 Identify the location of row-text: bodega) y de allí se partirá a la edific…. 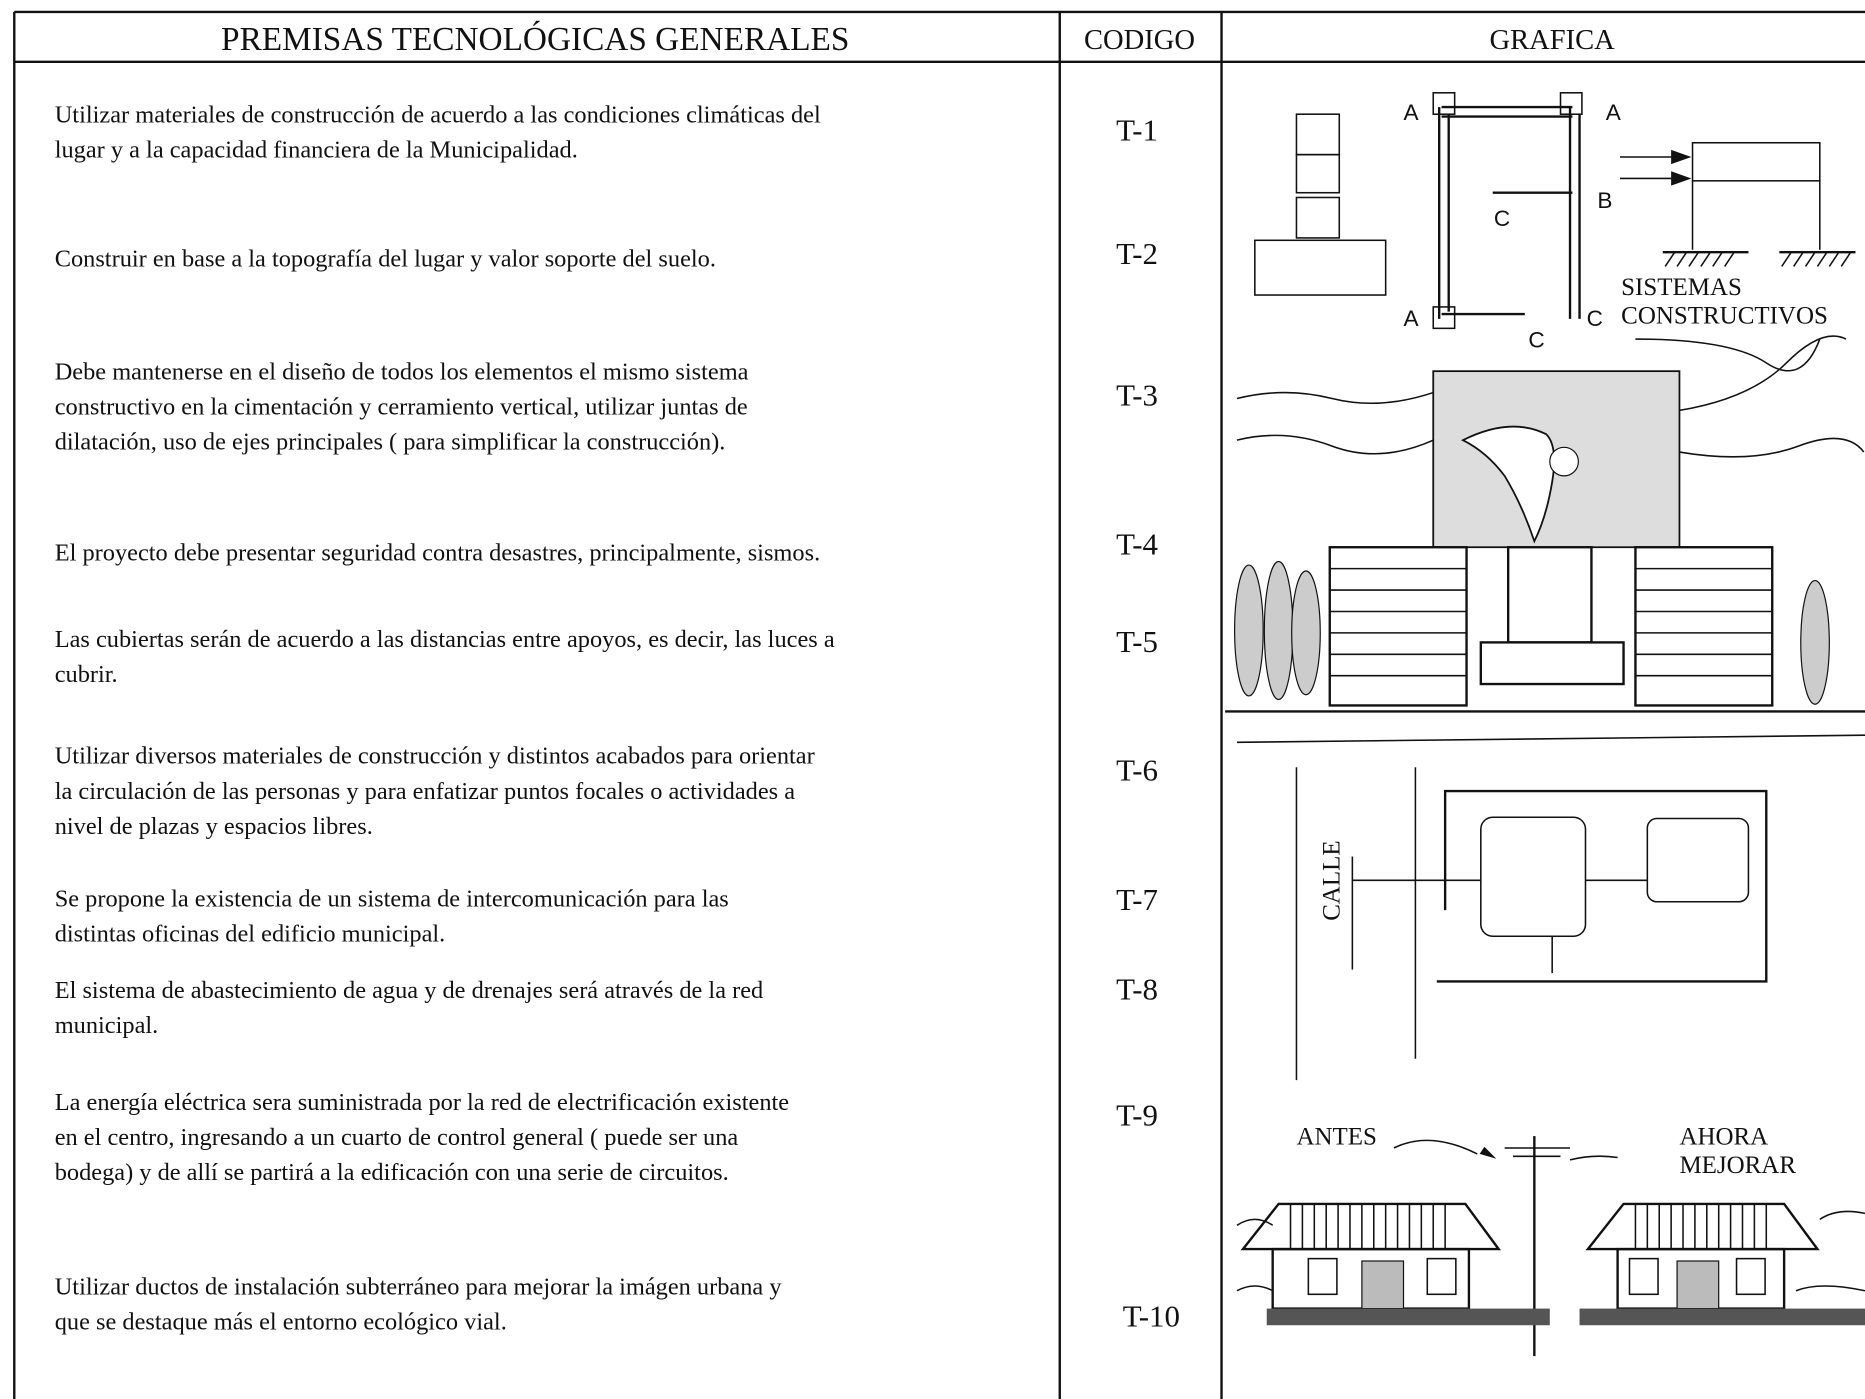
(392, 1172).